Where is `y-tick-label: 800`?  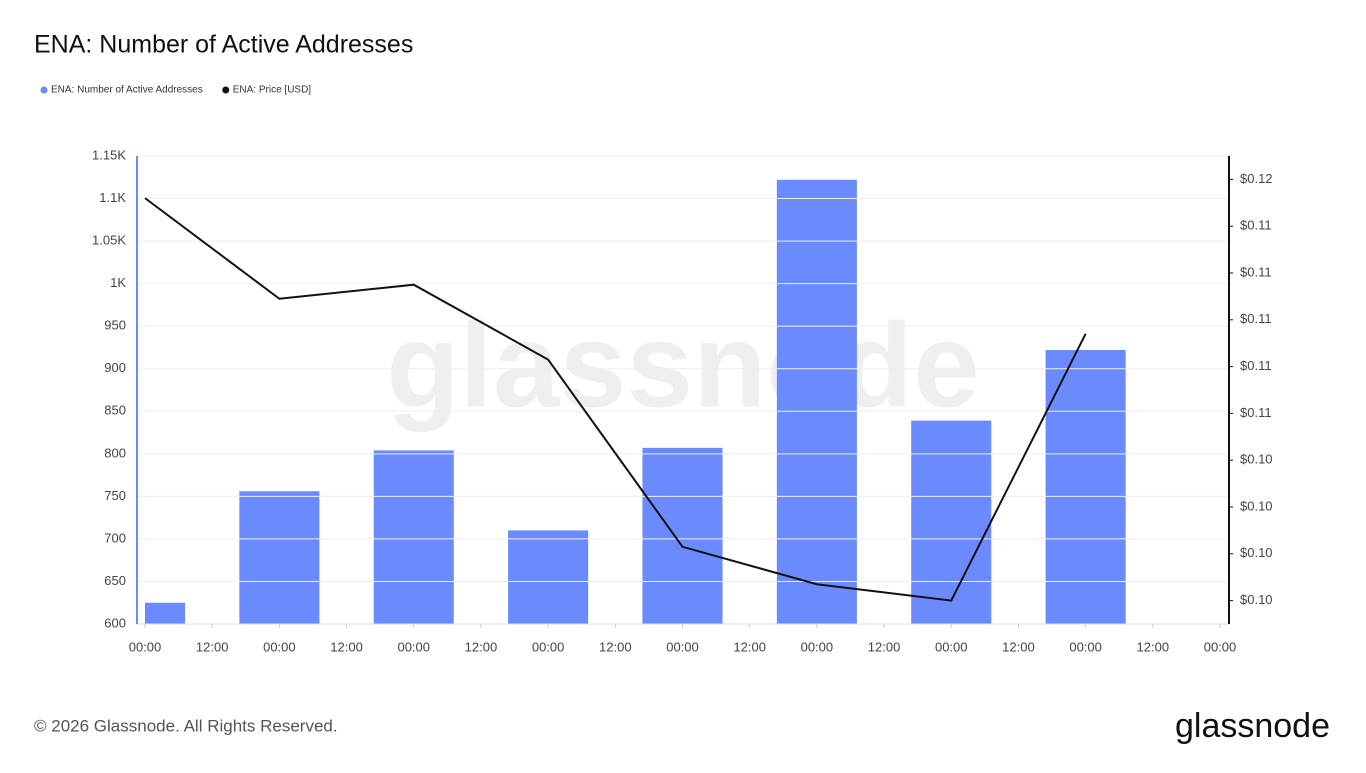
y-tick-label: 800 is located at coordinates (115, 452).